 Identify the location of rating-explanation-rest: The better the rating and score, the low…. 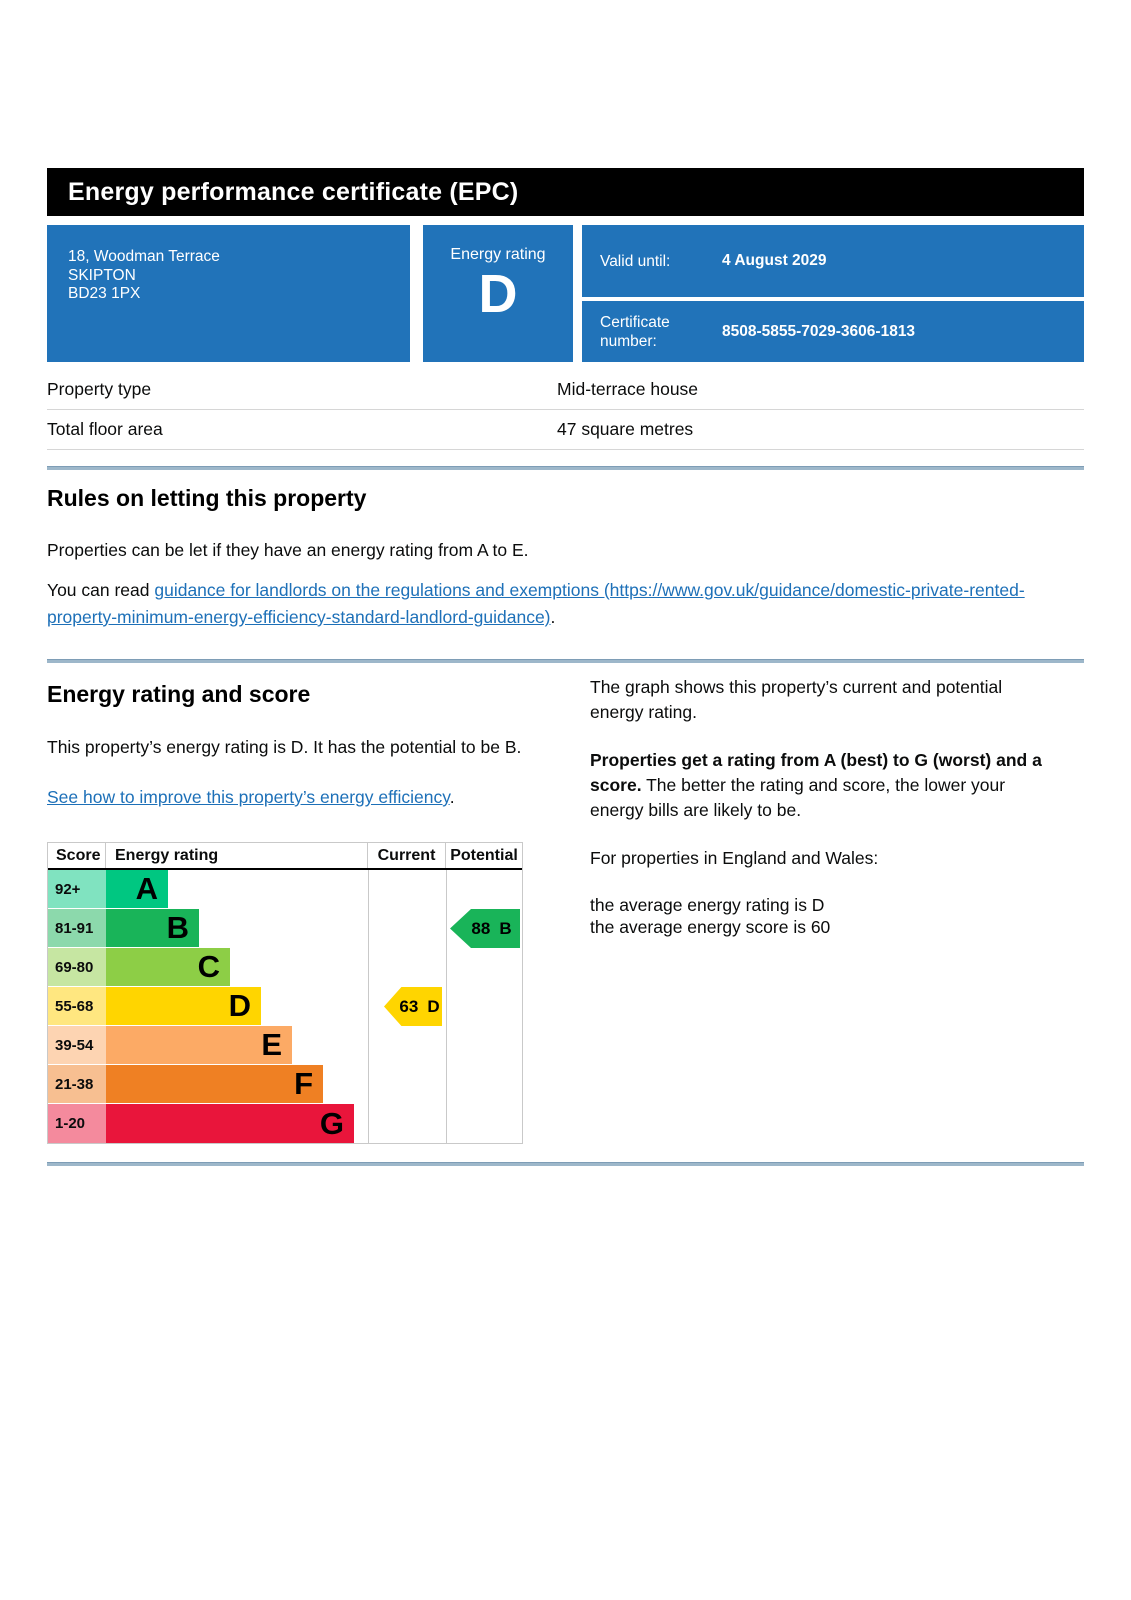
(798, 797).